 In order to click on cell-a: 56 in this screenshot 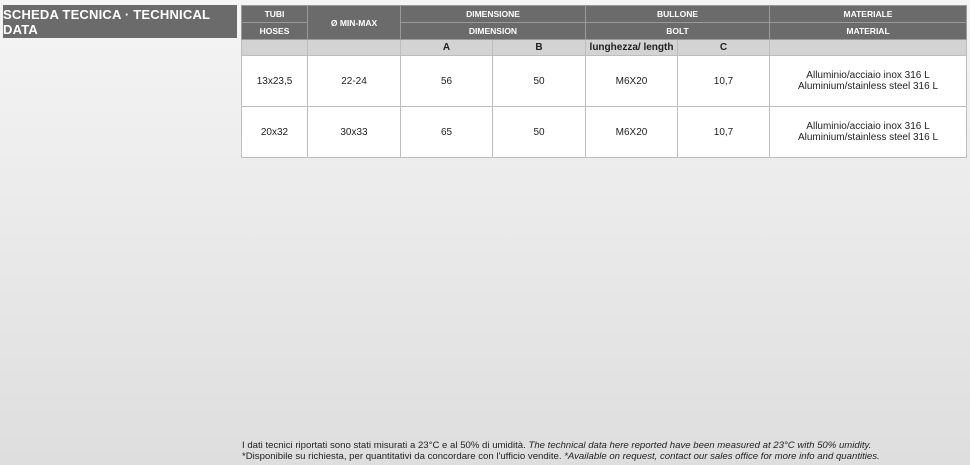, I will do `click(446, 81)`.